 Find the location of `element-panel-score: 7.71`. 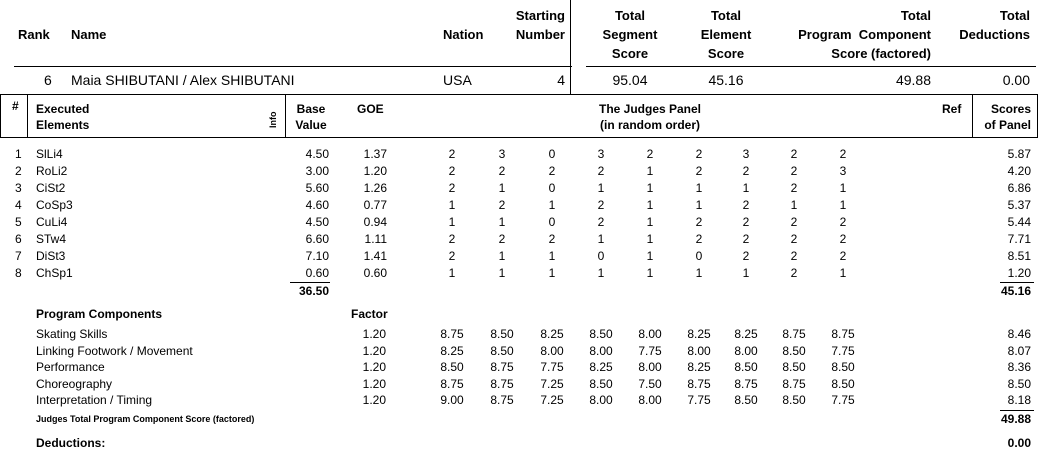

element-panel-score: 7.71 is located at coordinates (1019, 239).